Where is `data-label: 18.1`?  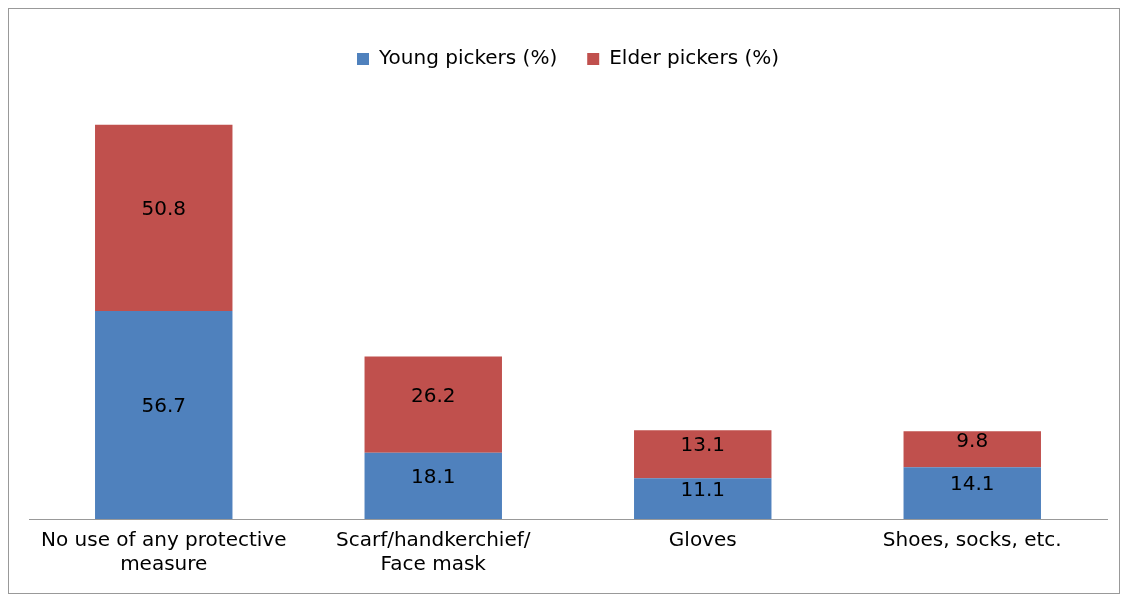 data-label: 18.1 is located at coordinates (433, 476).